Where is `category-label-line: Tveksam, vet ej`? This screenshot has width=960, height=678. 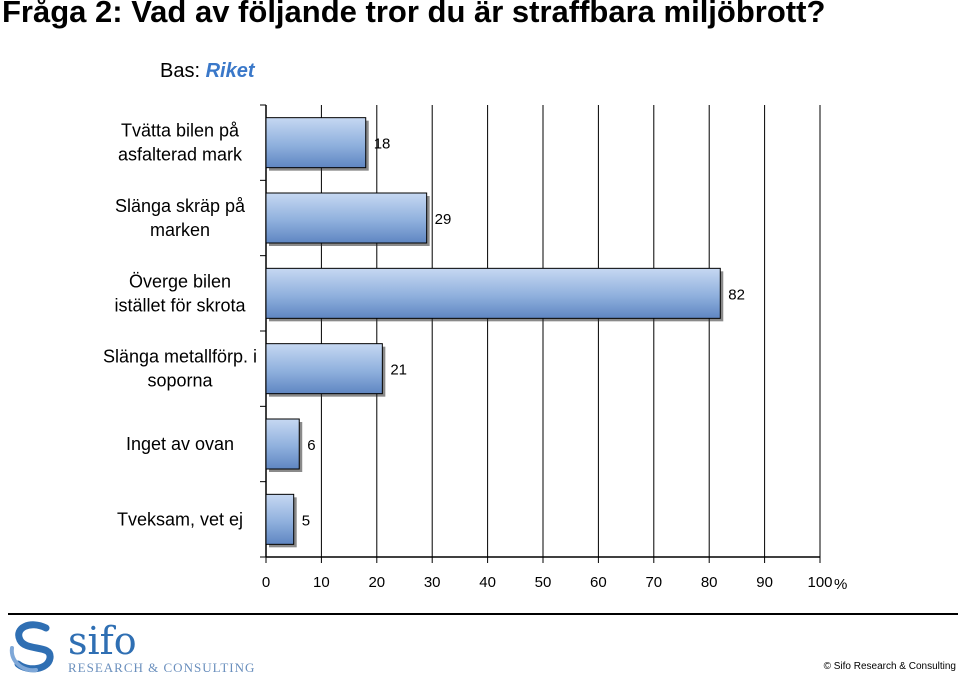
category-label-line: Tveksam, vet ej is located at coordinates (180, 519).